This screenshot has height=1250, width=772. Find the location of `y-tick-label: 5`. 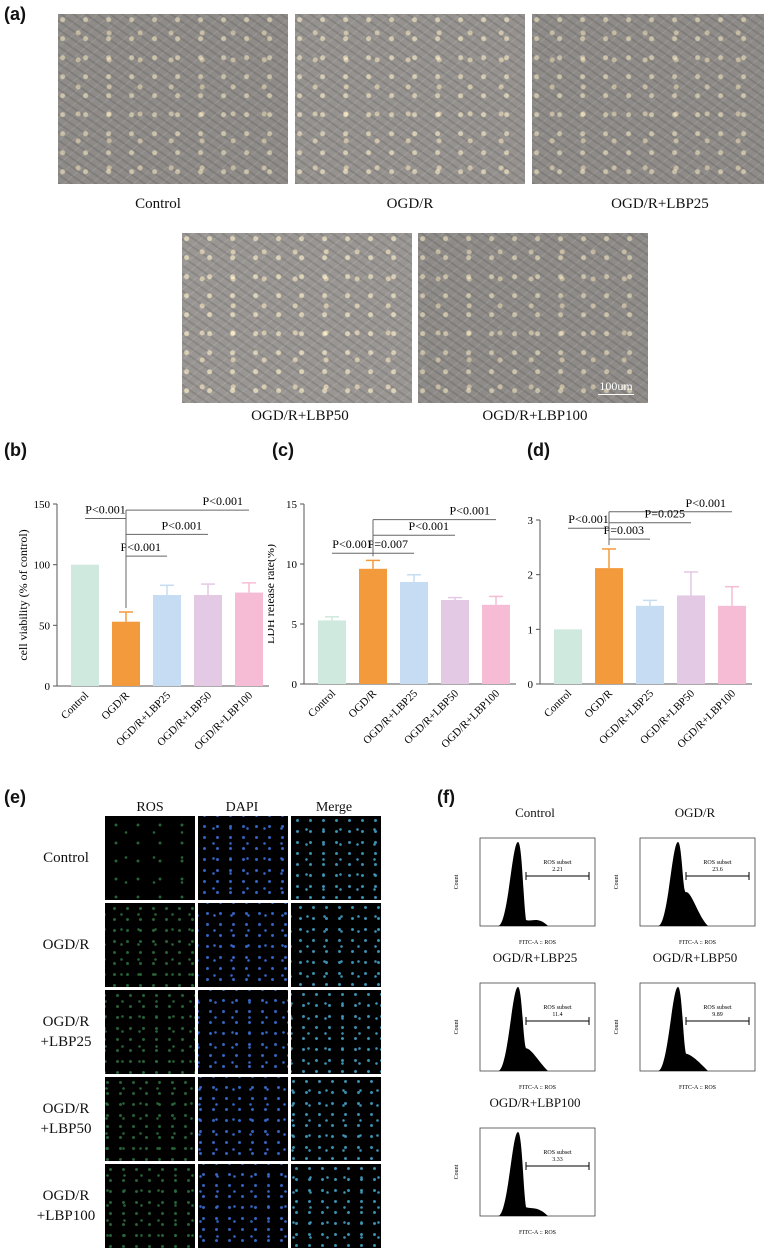

y-tick-label: 5 is located at coordinates (295, 625).